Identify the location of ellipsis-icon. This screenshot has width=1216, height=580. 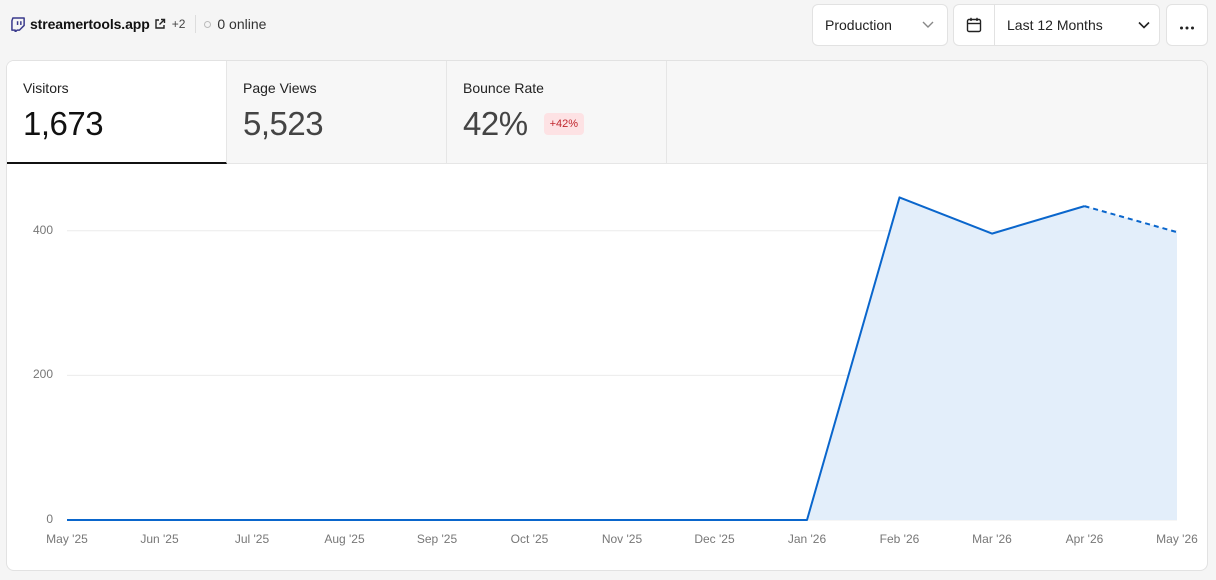
(1187, 25).